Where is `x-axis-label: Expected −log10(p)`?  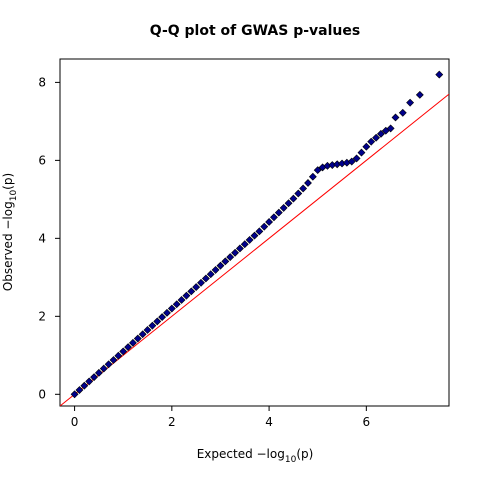
x-axis-label: Expected −log10(p) is located at coordinates (255, 456).